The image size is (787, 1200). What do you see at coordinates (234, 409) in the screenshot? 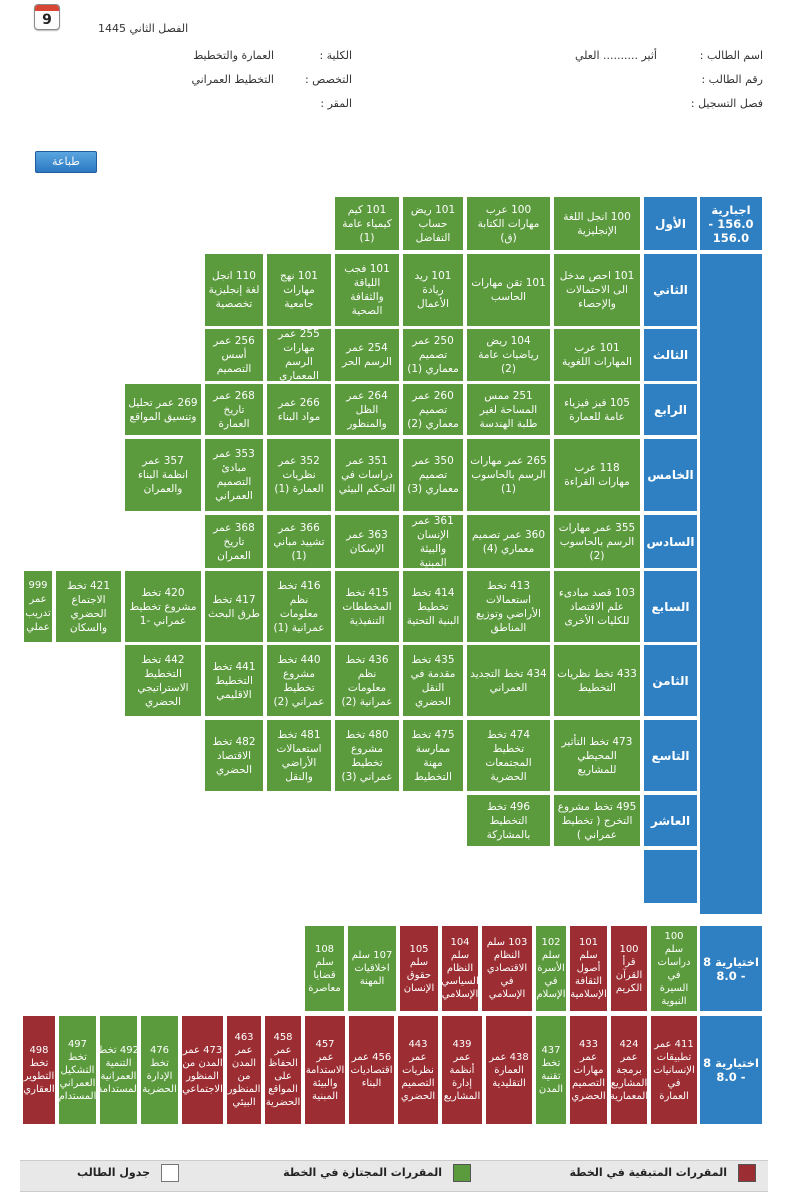
I see `course-cell: 268 عمر تاريخ العمارة` at bounding box center [234, 409].